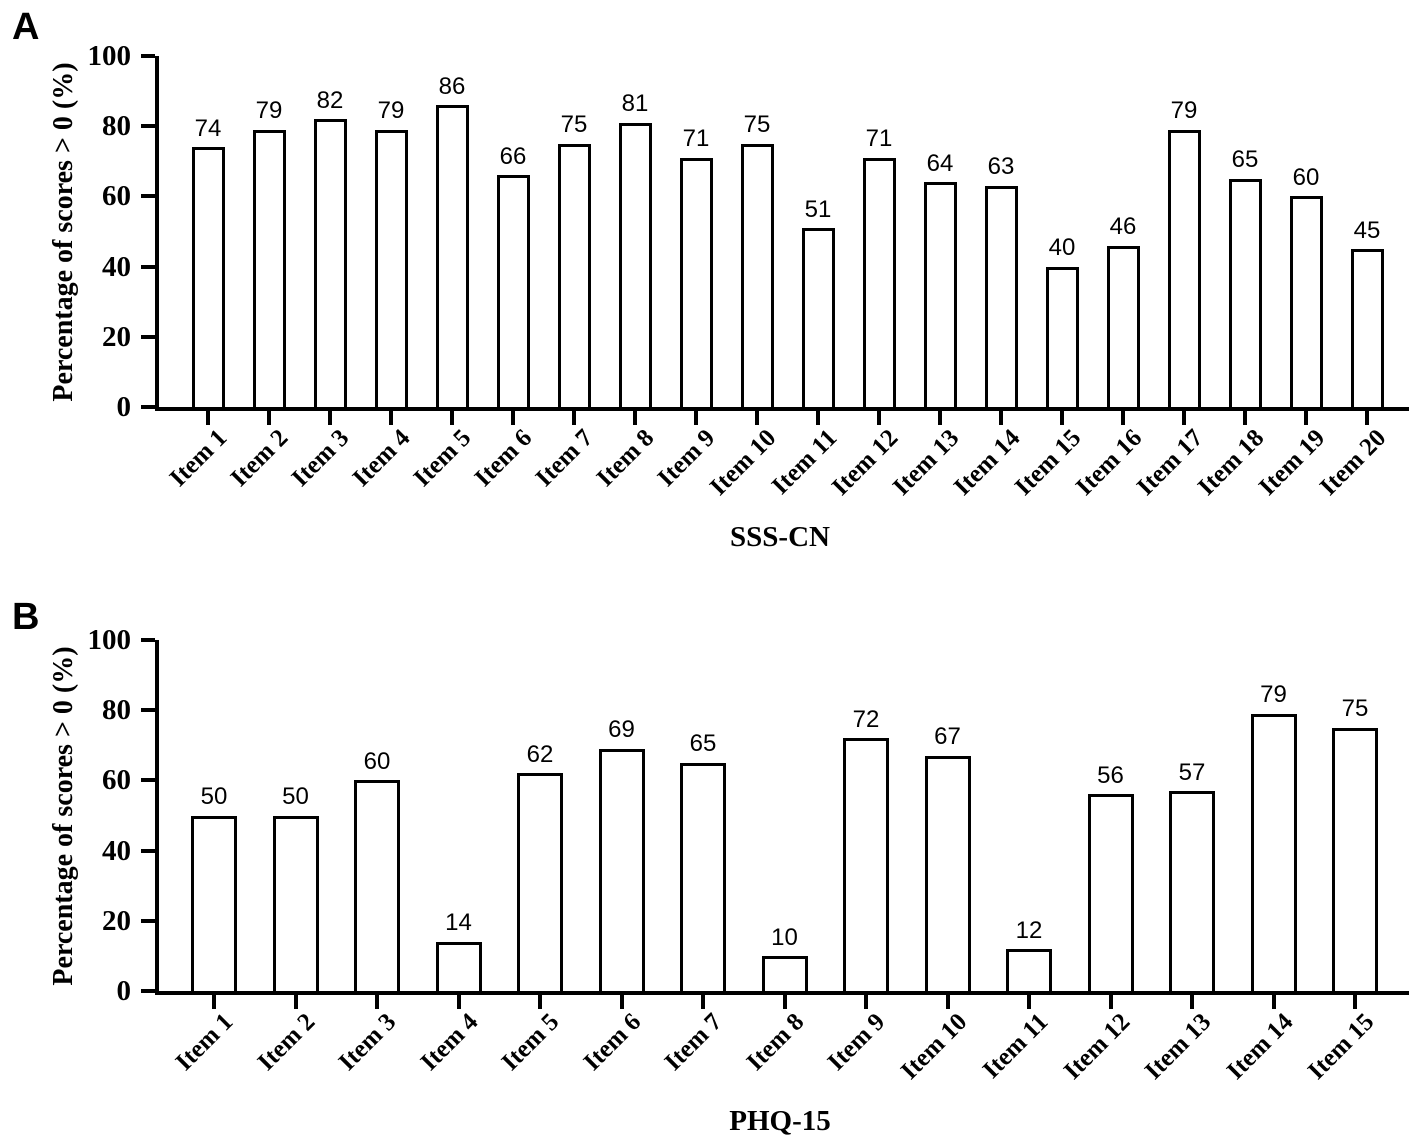 The width and height of the screenshot is (1421, 1146). I want to click on y-axis-tick-label: 60, so click(116, 196).